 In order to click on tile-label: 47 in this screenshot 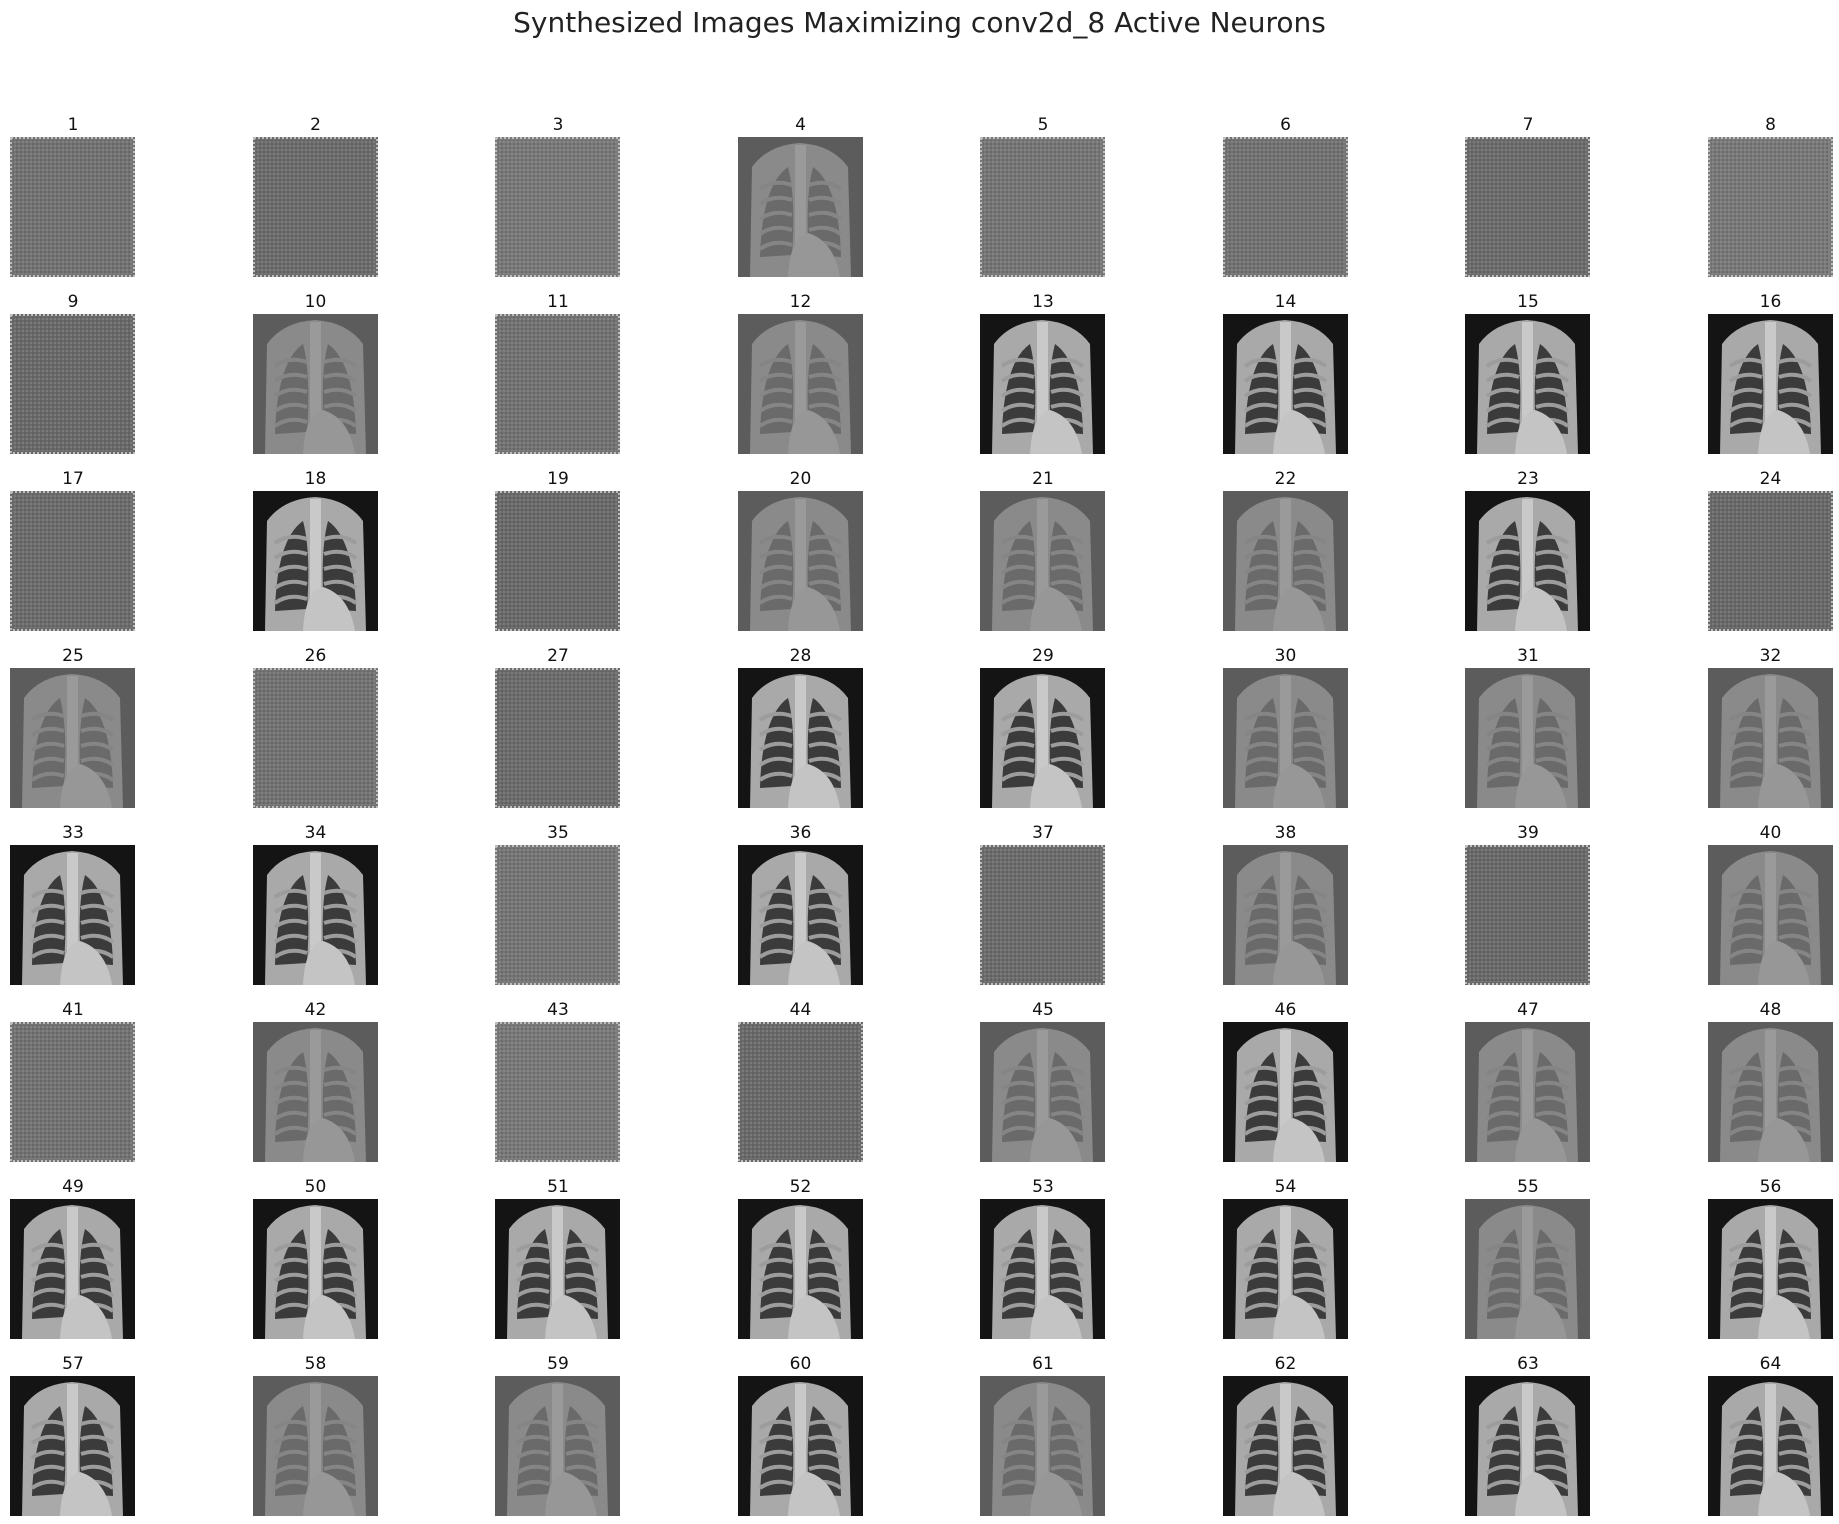, I will do `click(1528, 1010)`.